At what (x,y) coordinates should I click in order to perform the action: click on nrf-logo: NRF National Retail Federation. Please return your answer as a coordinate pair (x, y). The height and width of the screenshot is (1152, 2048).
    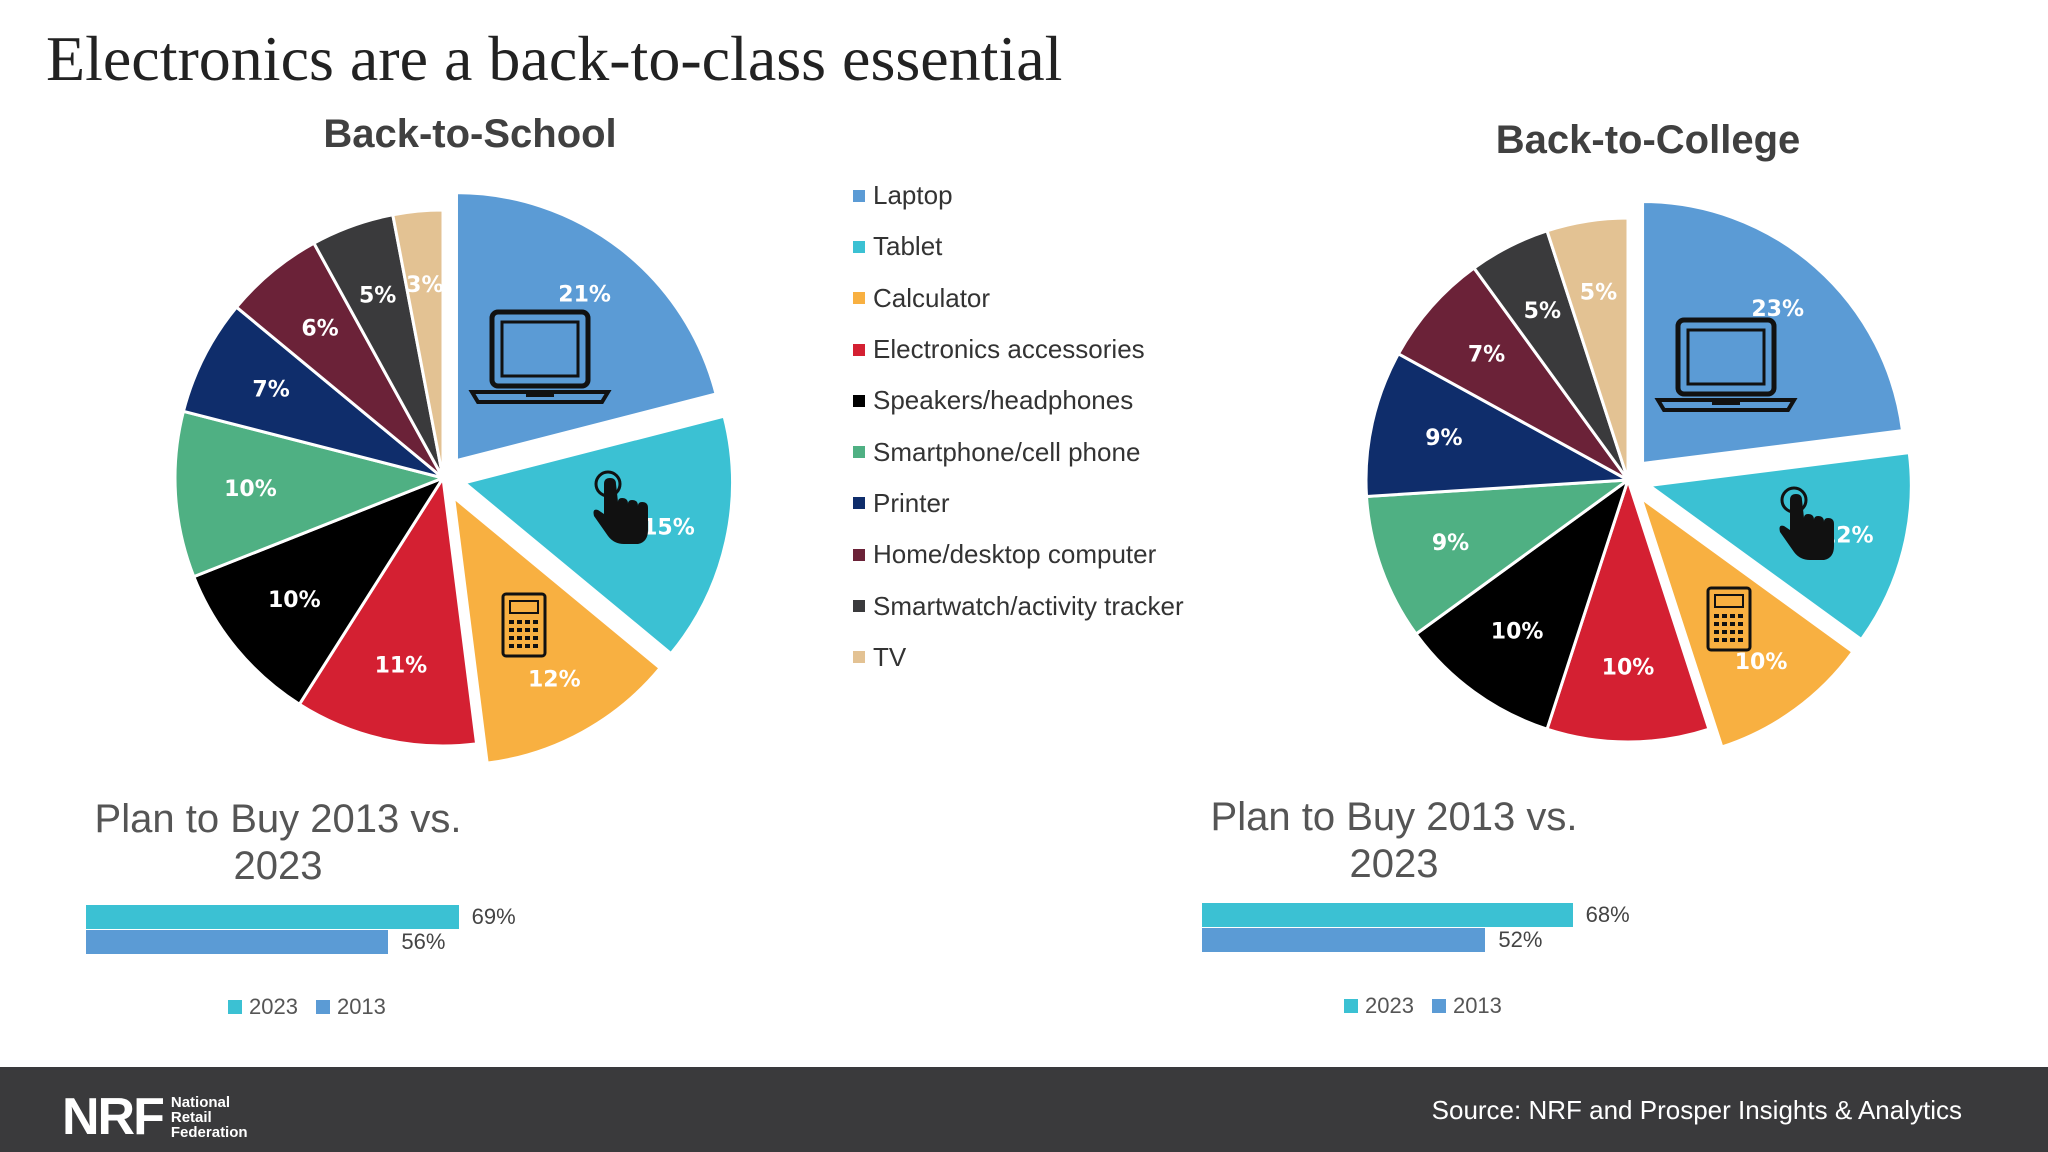
    Looking at the image, I should click on (155, 1117).